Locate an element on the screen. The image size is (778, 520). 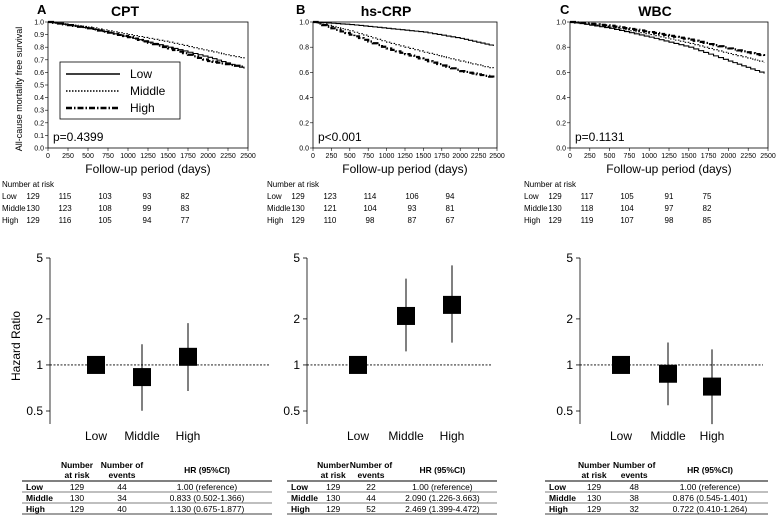
hr-a-table-header-n-1: Number is located at coordinates (77, 465).